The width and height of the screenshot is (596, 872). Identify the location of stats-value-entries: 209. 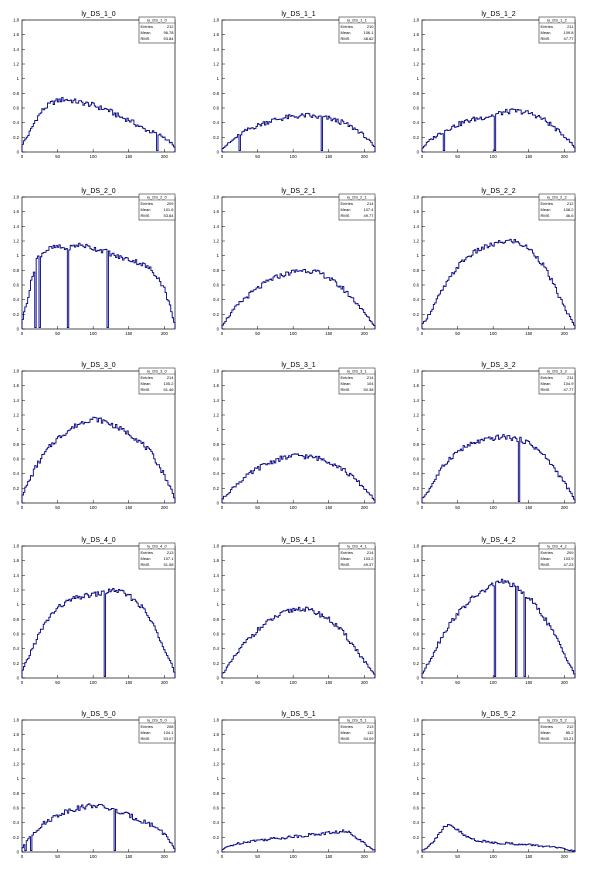
(570, 552).